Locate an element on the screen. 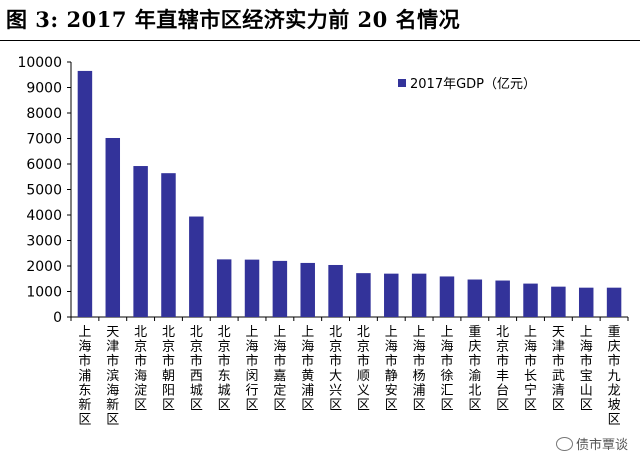 This screenshot has width=640, height=461. category-label: 上海市浦东新区 is located at coordinates (84, 376).